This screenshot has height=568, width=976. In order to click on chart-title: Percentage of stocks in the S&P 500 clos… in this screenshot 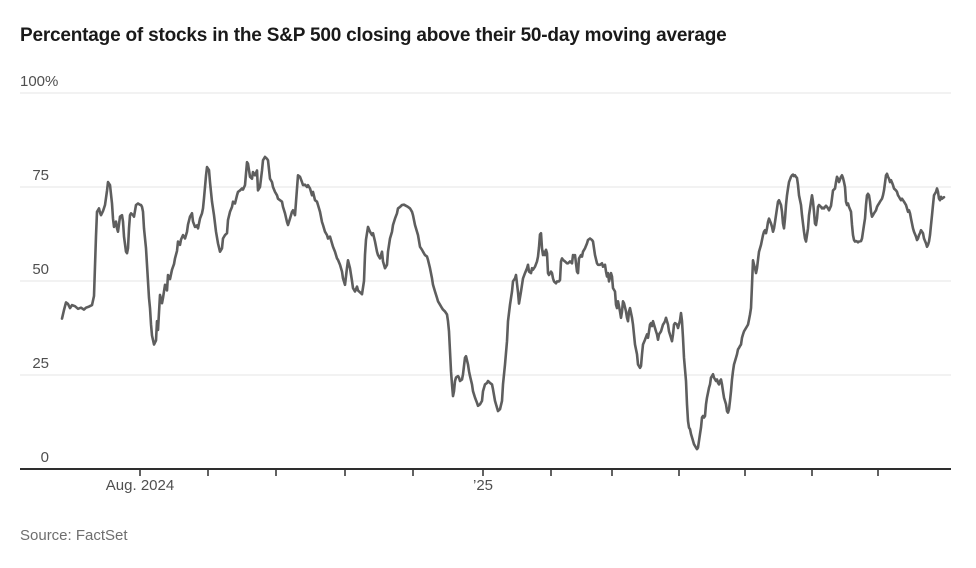, I will do `click(373, 35)`.